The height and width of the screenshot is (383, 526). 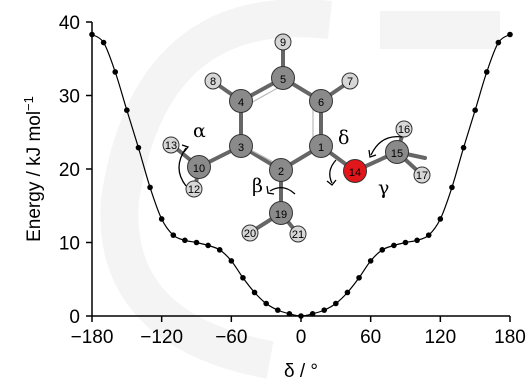 What do you see at coordinates (386, 145) in the screenshot?
I see `rotation-arrow-gamma` at bounding box center [386, 145].